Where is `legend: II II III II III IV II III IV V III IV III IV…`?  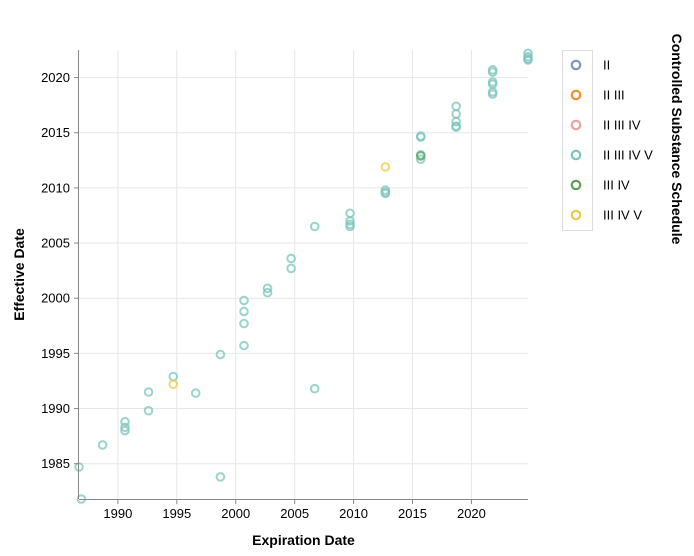
legend: II II III II III IV II III IV V III IV III IV… is located at coordinates (623, 139).